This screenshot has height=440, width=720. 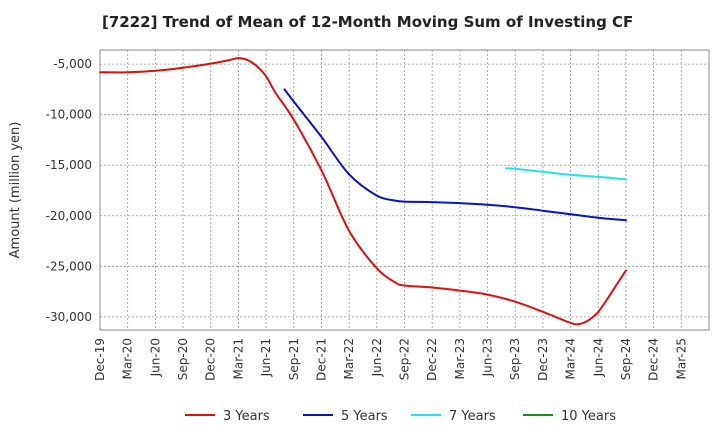 I want to click on legend-label: 10 Years, so click(x=588, y=416).